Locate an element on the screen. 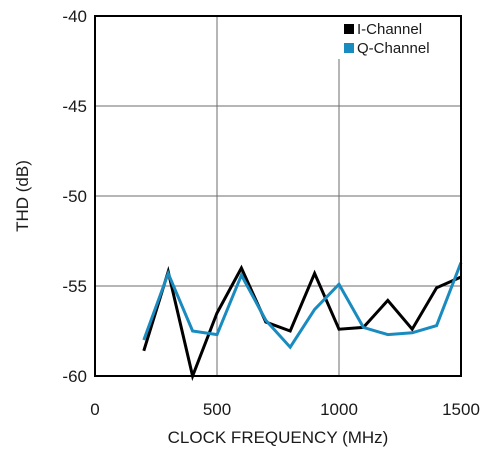 This screenshot has height=454, width=486. y-axis-title: THD (dB) is located at coordinates (22, 196).